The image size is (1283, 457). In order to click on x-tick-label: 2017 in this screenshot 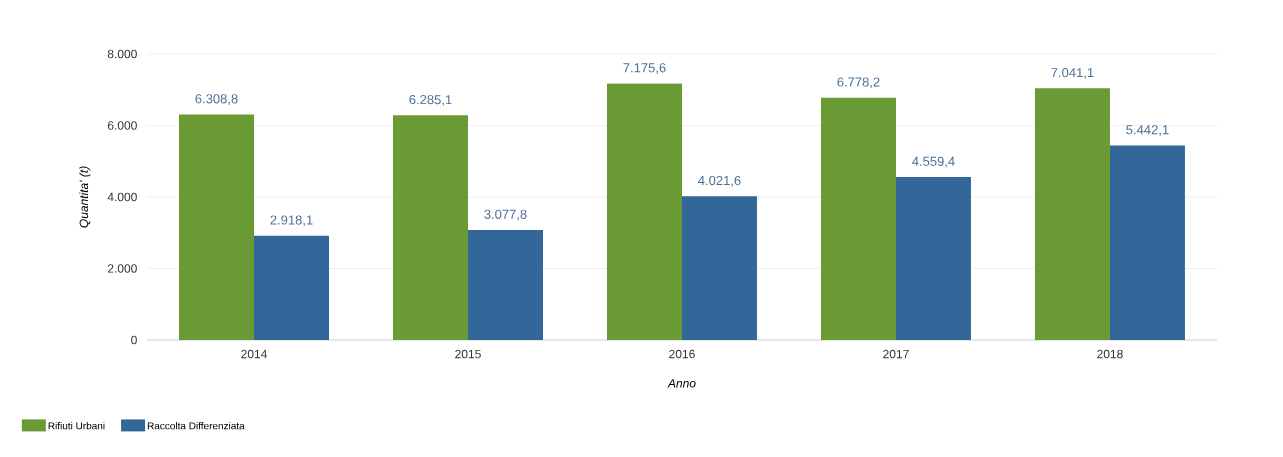, I will do `click(896, 354)`.